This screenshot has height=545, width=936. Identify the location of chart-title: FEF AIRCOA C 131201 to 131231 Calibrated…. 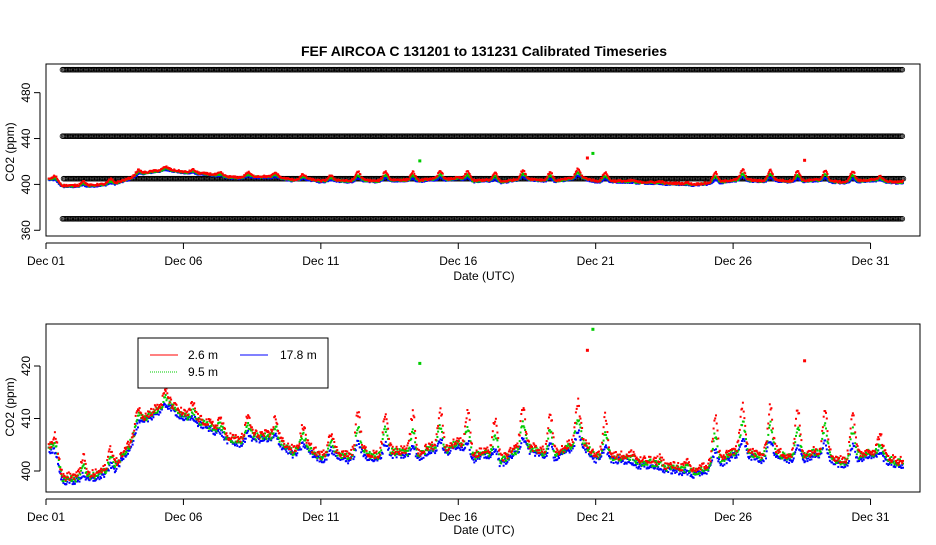
(484, 51).